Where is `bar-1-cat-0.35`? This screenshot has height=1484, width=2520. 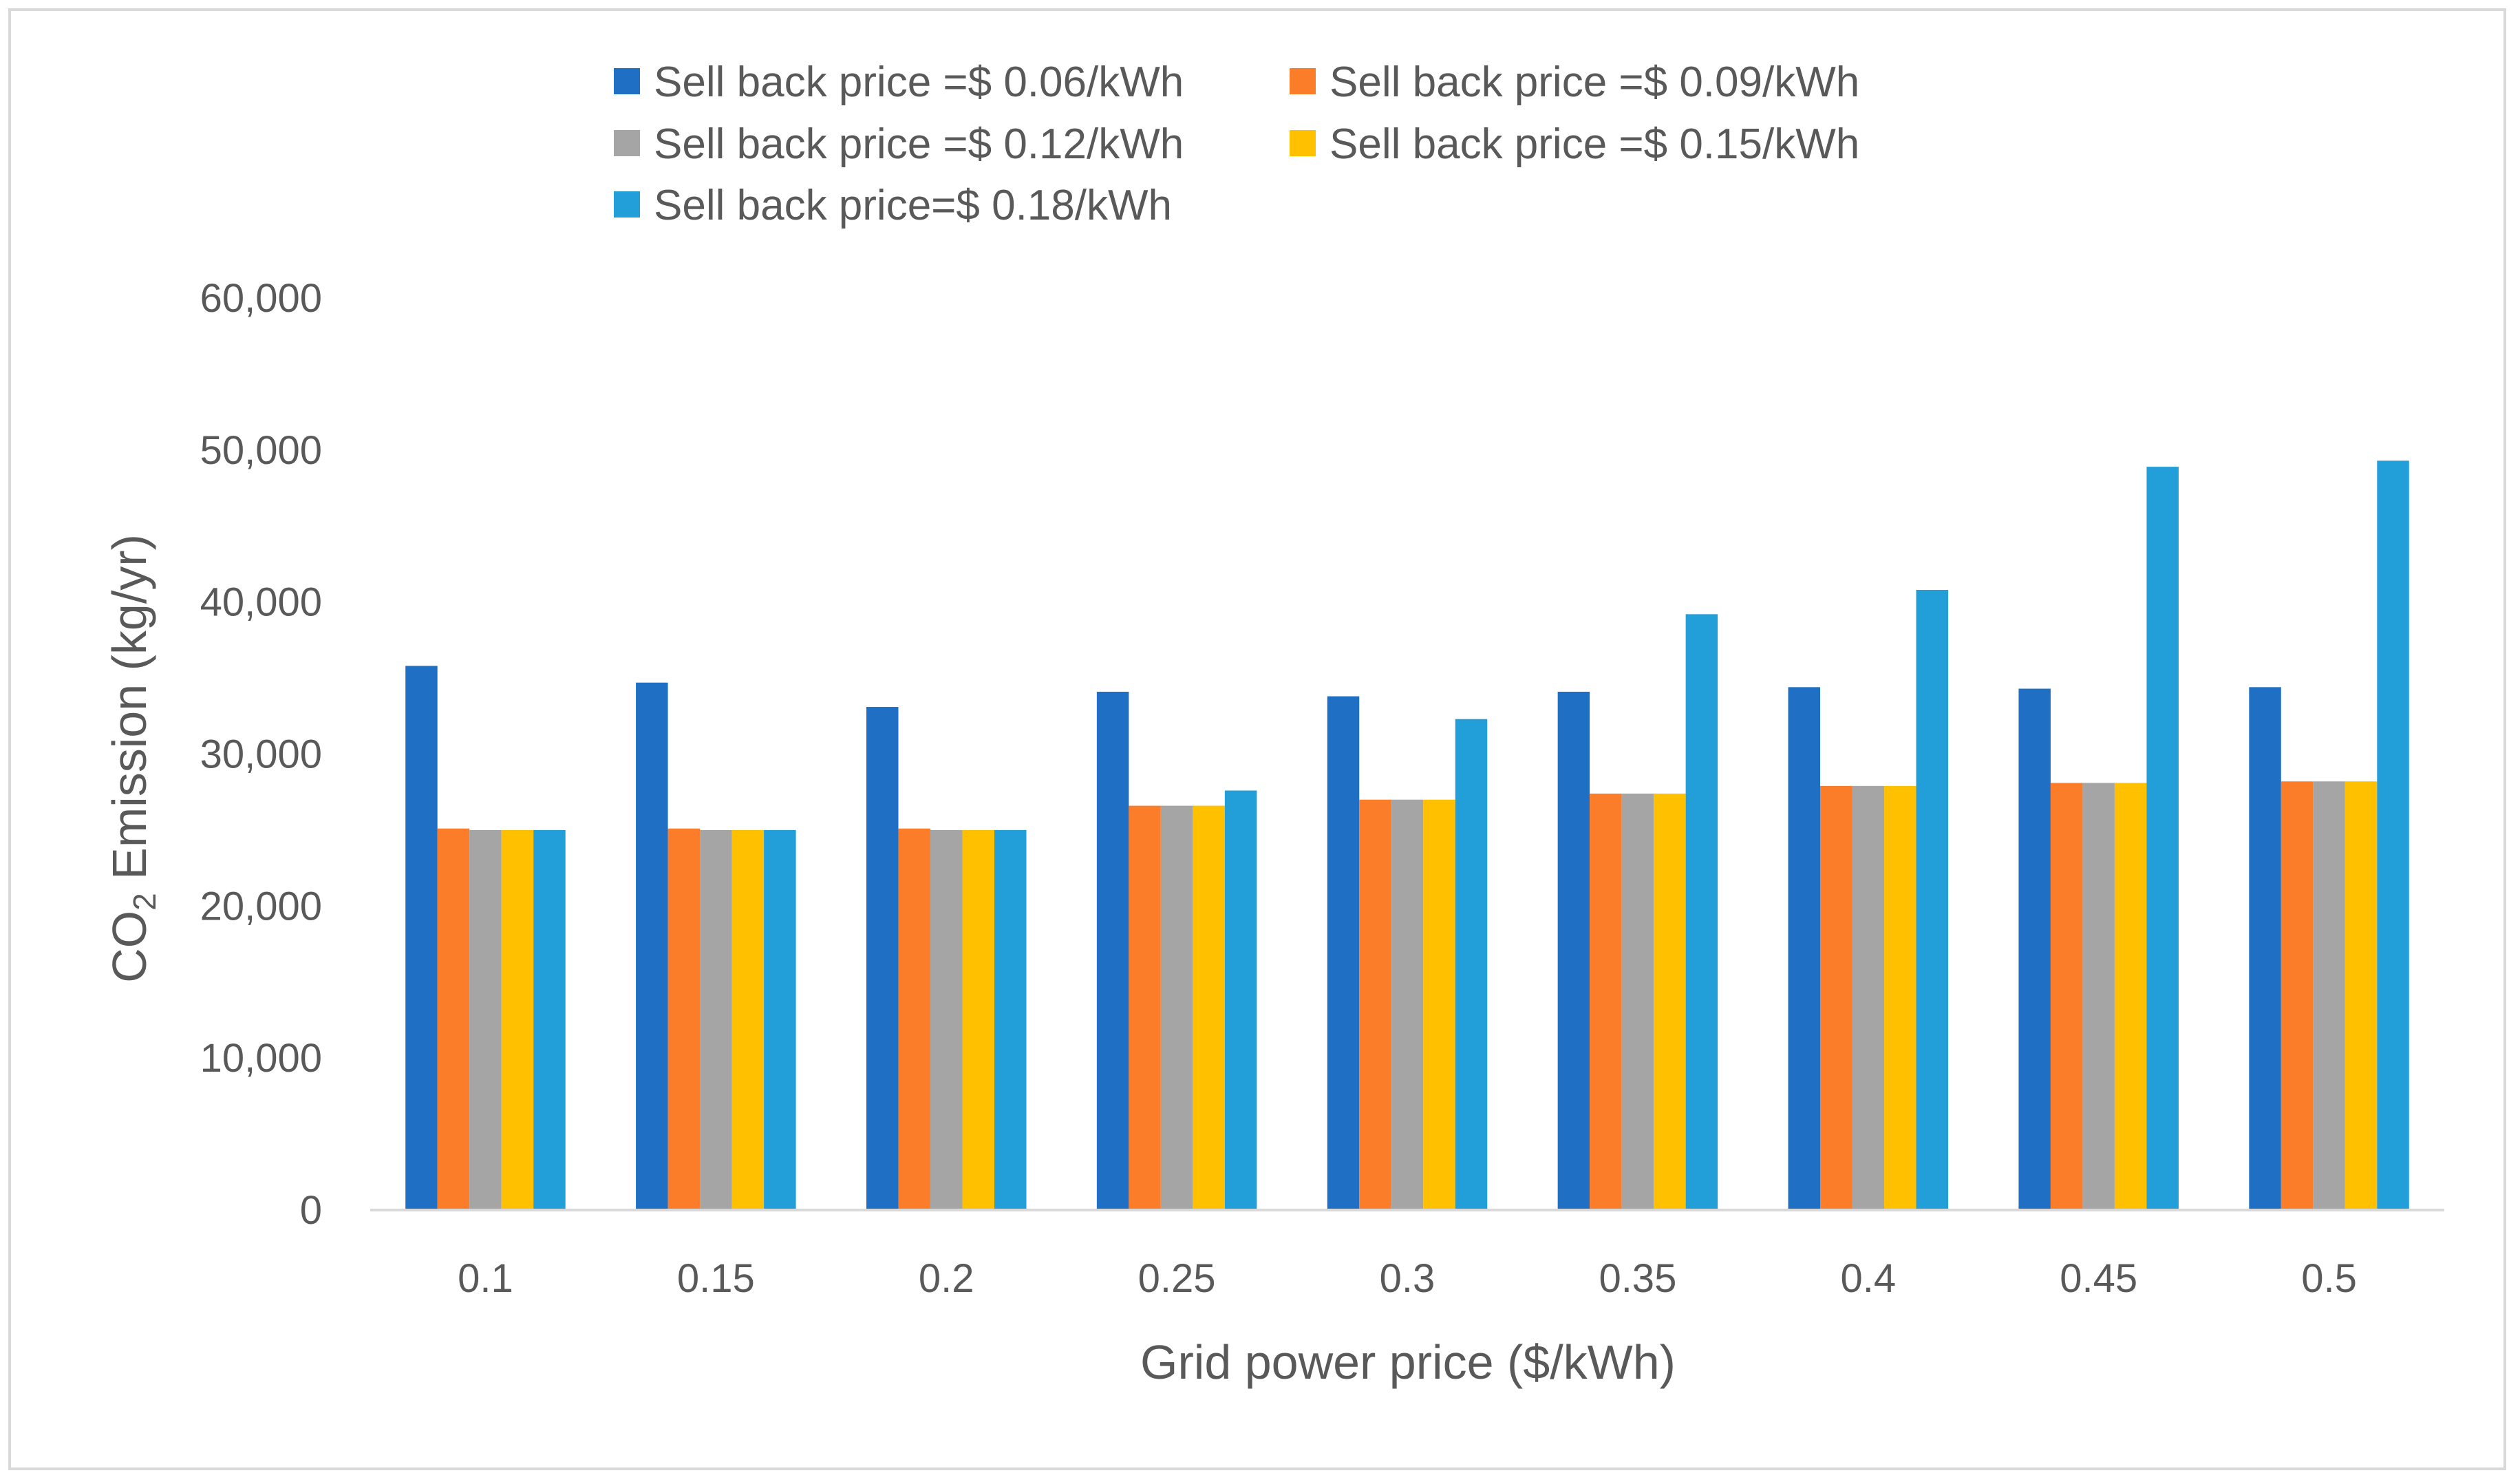 bar-1-cat-0.35 is located at coordinates (1573, 950).